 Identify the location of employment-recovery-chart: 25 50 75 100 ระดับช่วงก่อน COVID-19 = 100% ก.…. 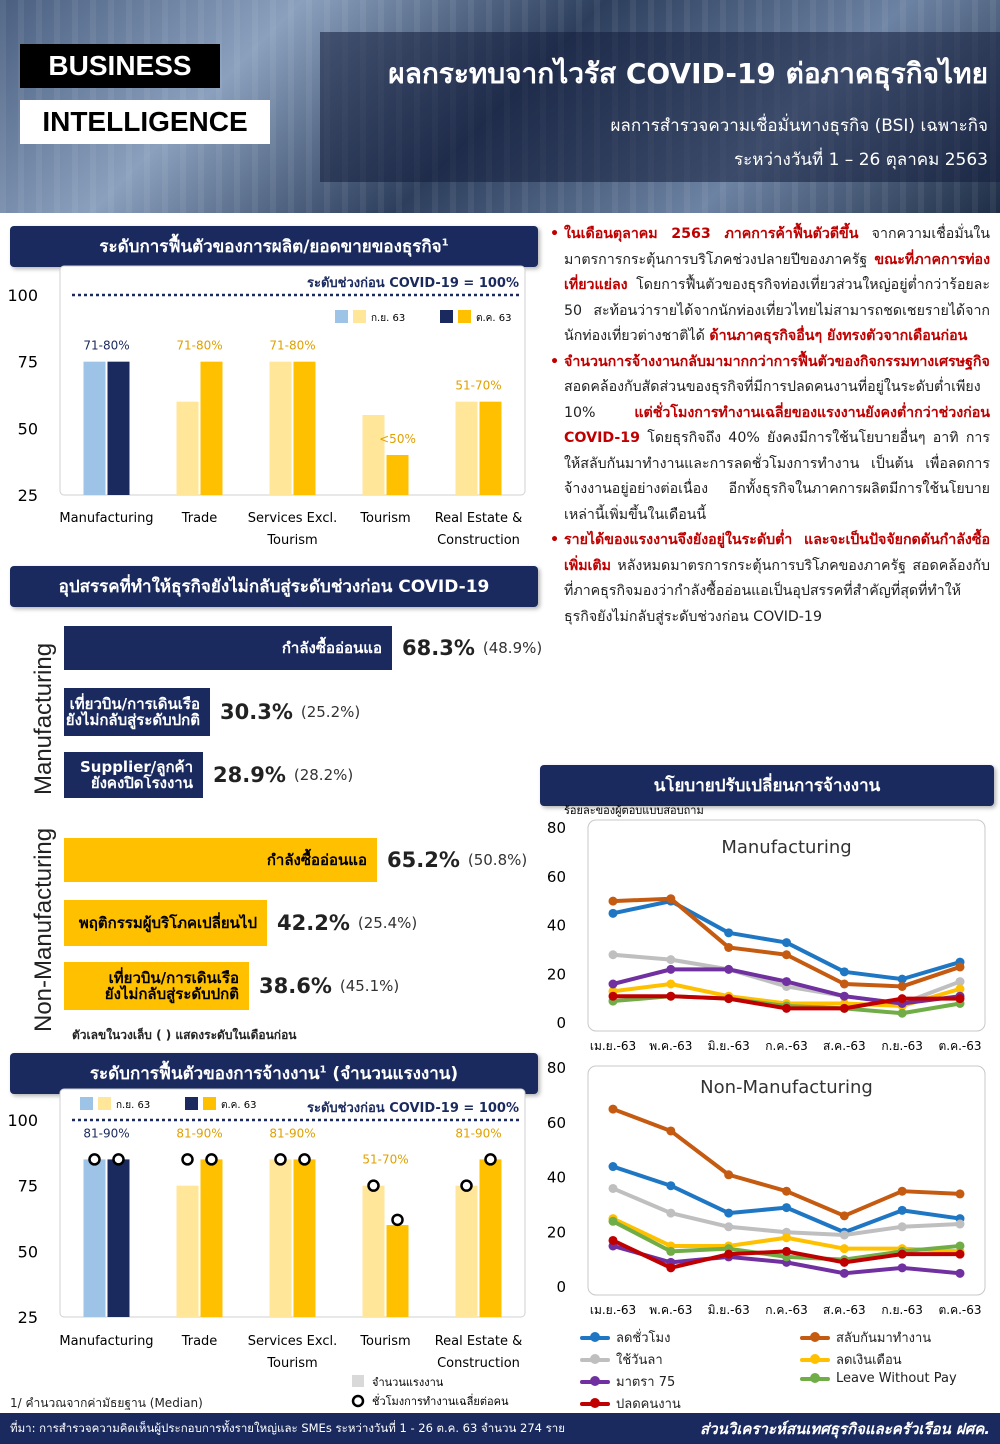
(266, 1248).